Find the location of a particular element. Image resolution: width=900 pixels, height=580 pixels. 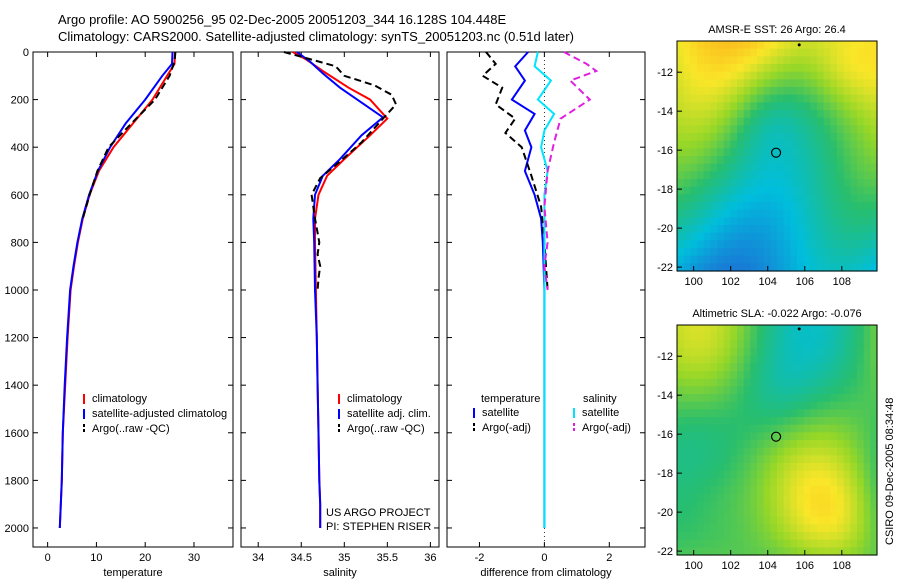

x-tick-label: 102 is located at coordinates (731, 566).